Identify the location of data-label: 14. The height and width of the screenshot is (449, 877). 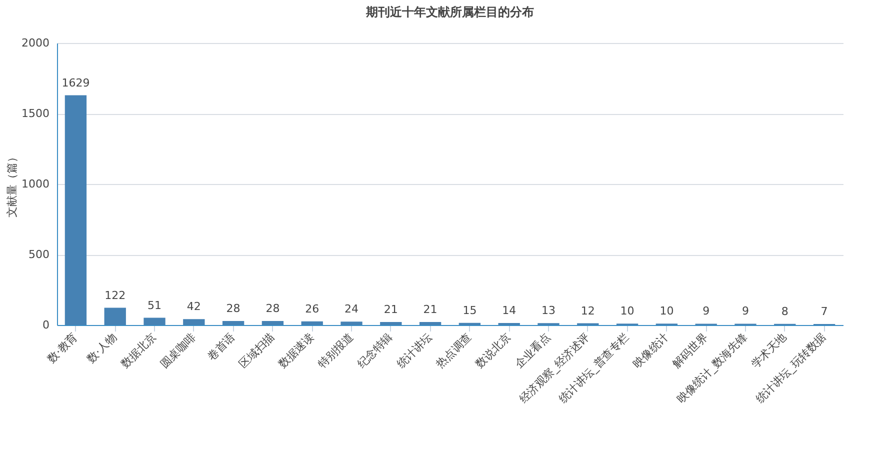
(509, 311).